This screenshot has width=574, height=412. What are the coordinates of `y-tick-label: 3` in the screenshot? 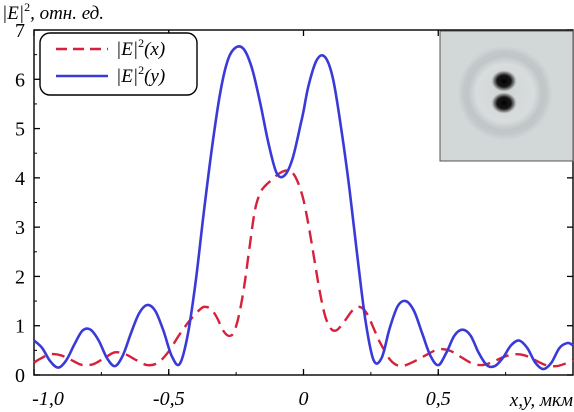 It's located at (20, 228).